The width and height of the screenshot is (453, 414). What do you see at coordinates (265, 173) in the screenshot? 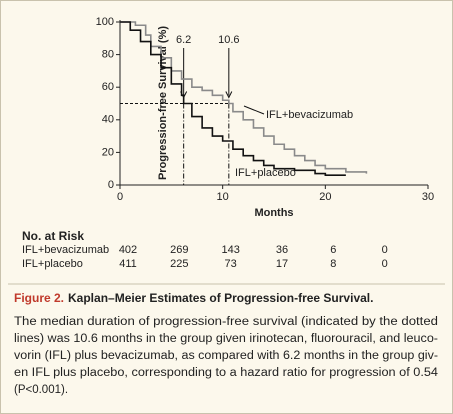
I see `series-label: IFL+placebo` at bounding box center [265, 173].